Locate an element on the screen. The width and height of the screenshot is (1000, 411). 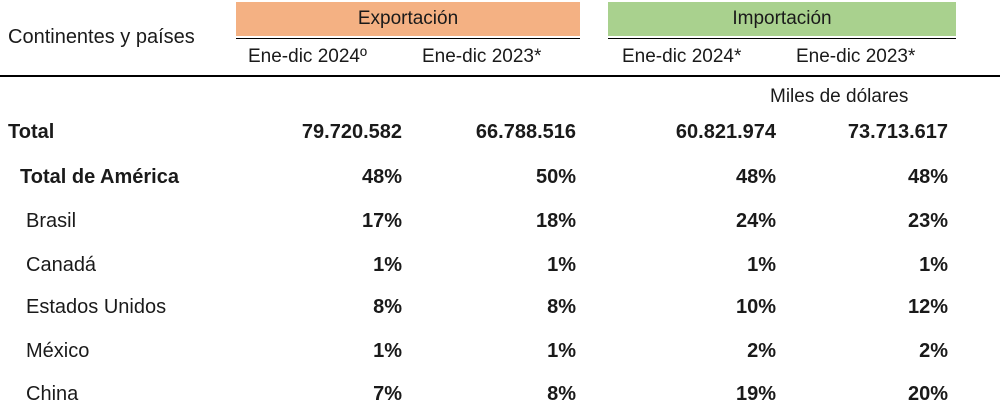
import-col-2023: Ene-dic 2023* is located at coordinates (856, 56).